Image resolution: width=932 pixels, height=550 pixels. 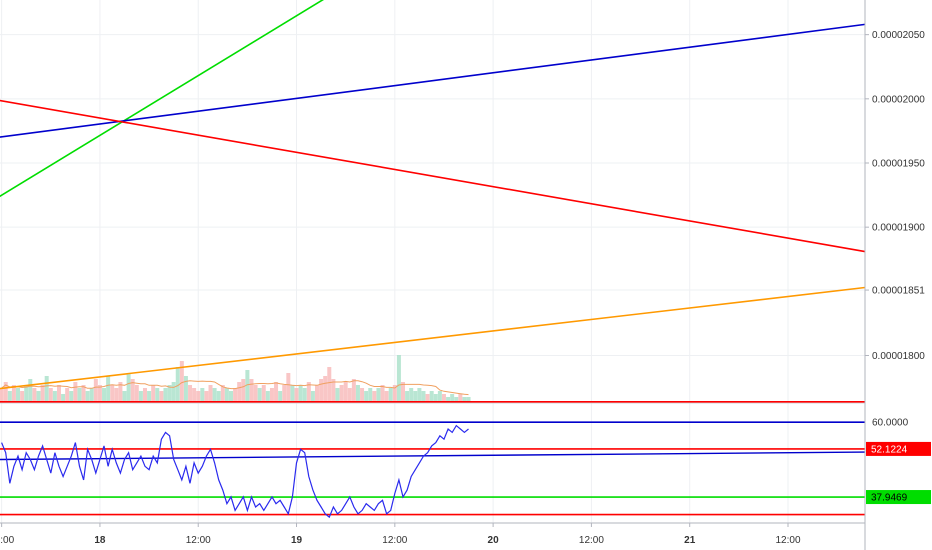 I want to click on time-label-6: 12:00, so click(x=591, y=540).